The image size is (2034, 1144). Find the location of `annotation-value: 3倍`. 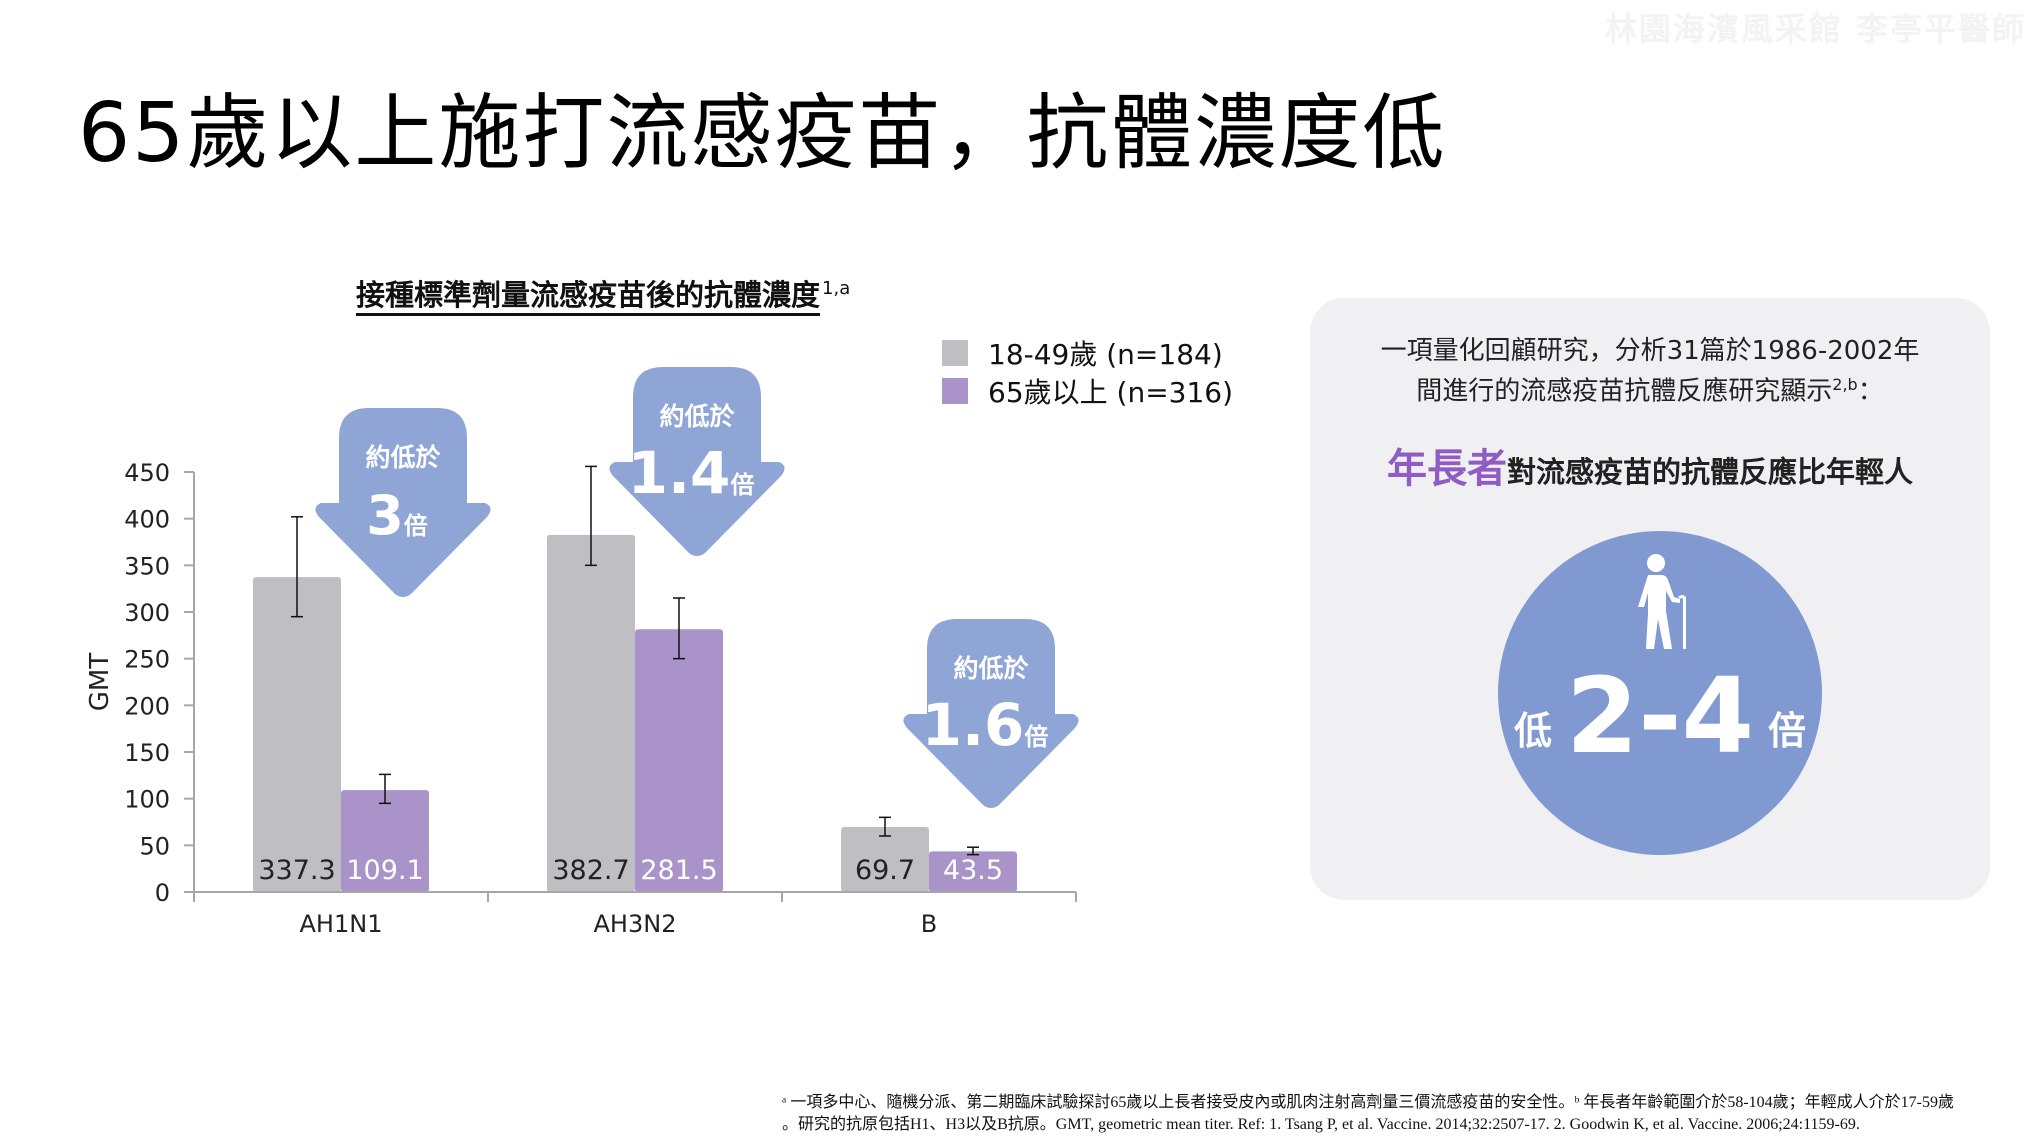

annotation-value: 3倍 is located at coordinates (397, 515).